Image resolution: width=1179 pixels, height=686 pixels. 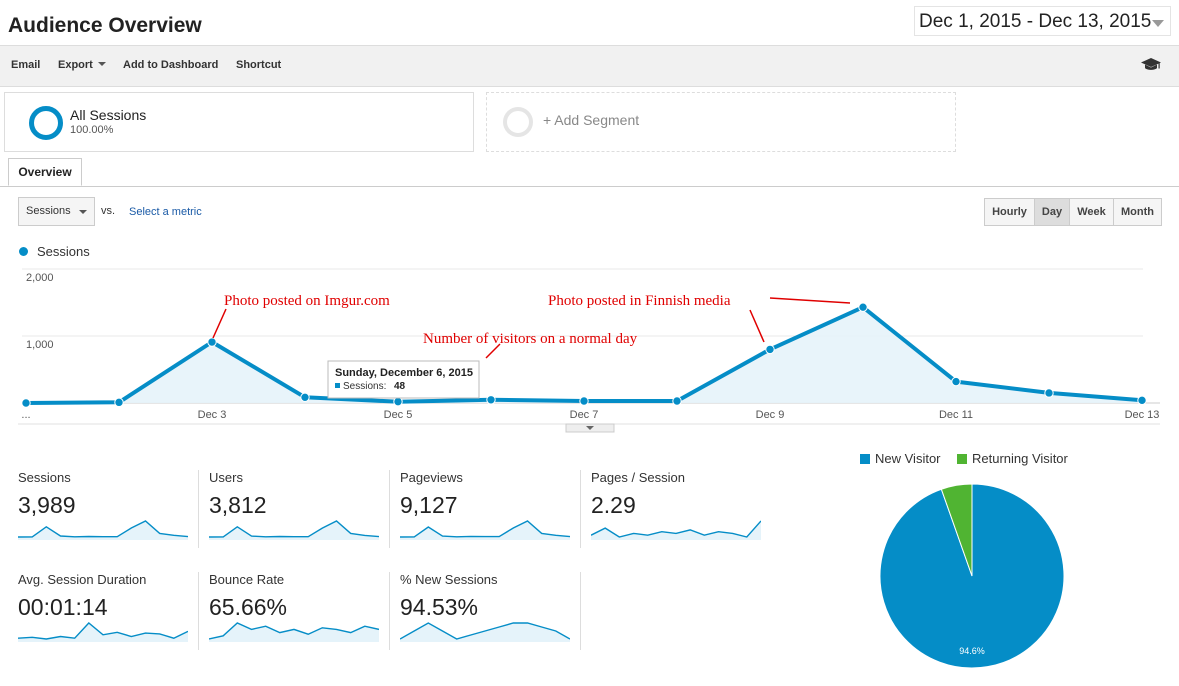 What do you see at coordinates (900, 458) in the screenshot?
I see `pie-legend-new: New Visitor` at bounding box center [900, 458].